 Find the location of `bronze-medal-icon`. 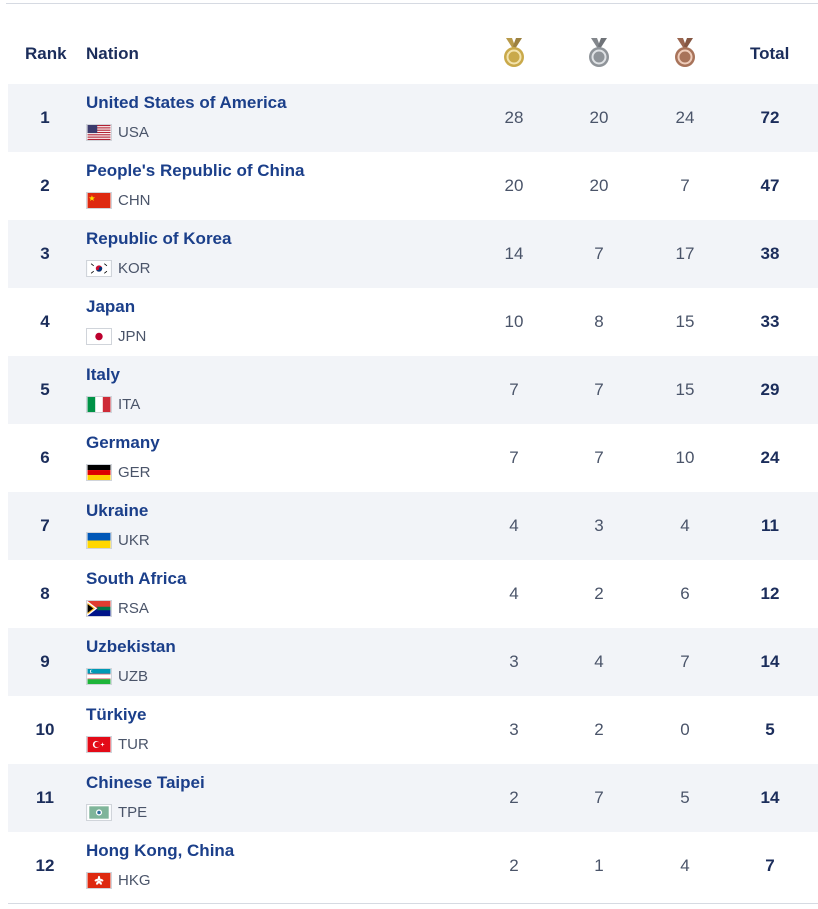

bronze-medal-icon is located at coordinates (685, 53).